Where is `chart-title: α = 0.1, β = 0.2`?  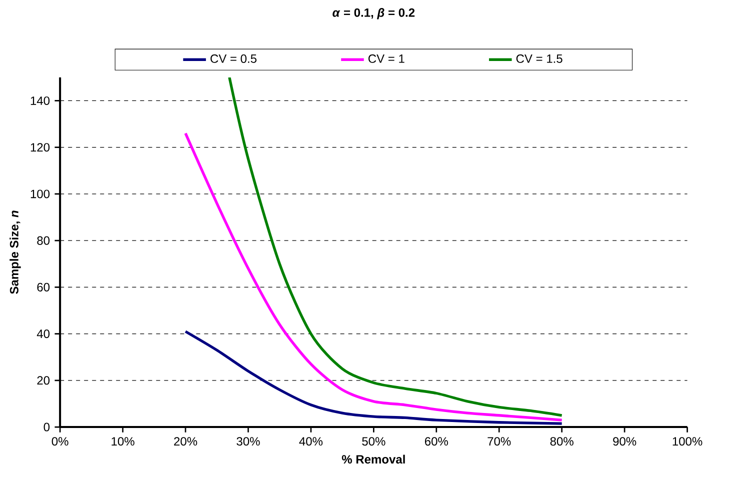 chart-title: α = 0.1, β = 0.2 is located at coordinates (373, 14).